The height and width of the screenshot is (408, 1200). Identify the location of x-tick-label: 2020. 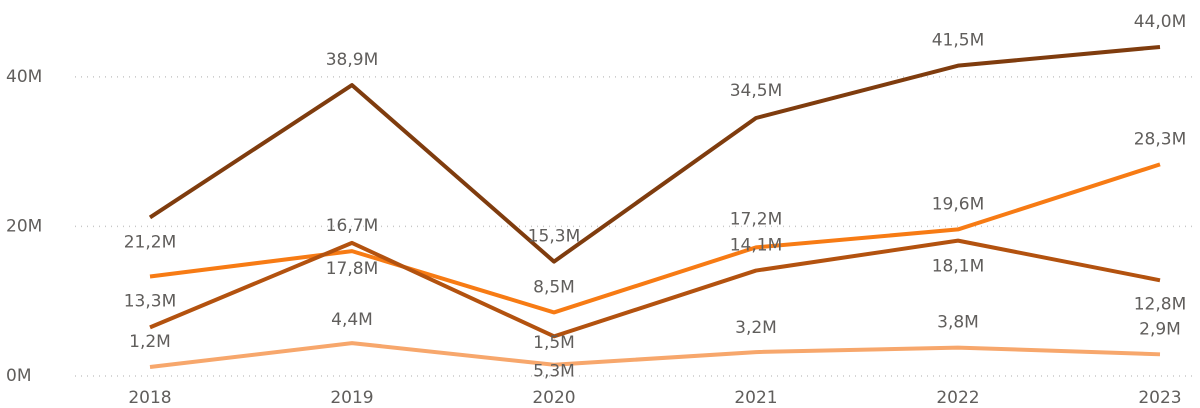
(553, 398).